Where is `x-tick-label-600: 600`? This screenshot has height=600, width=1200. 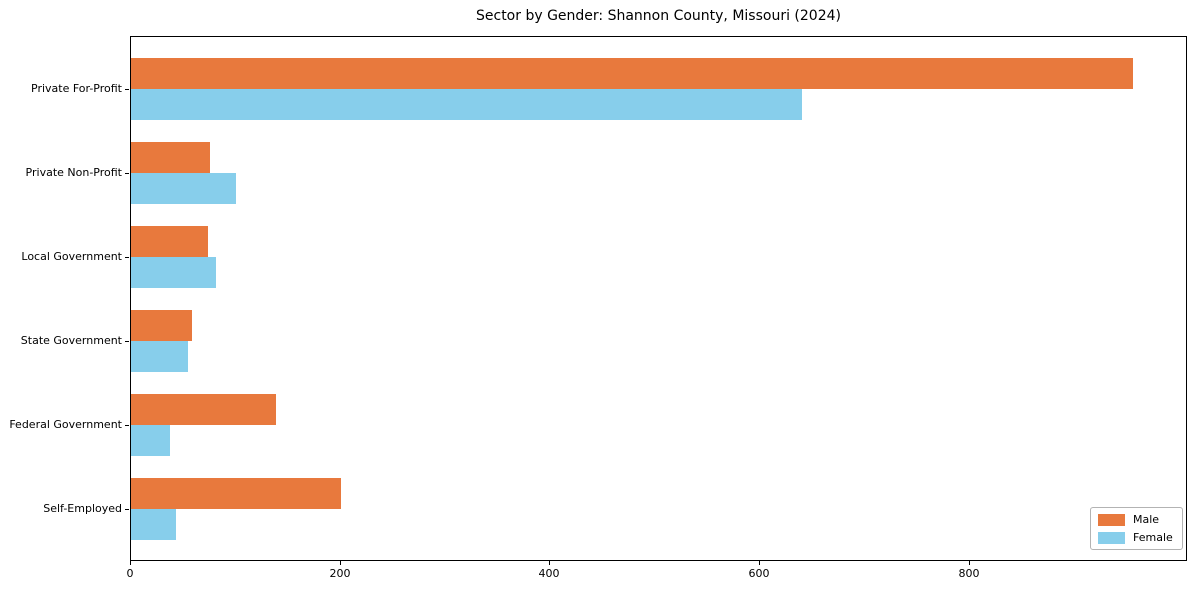
x-tick-label-600: 600 is located at coordinates (759, 573).